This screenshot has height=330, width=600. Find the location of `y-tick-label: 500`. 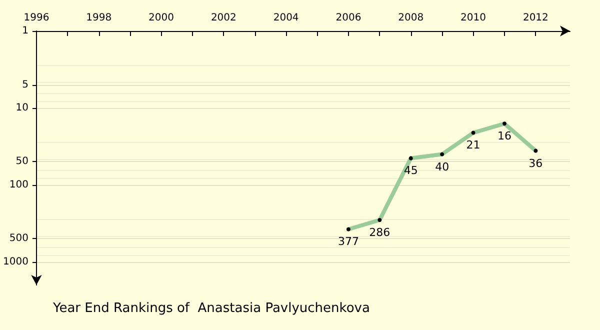

y-tick-label: 500 is located at coordinates (18, 238).